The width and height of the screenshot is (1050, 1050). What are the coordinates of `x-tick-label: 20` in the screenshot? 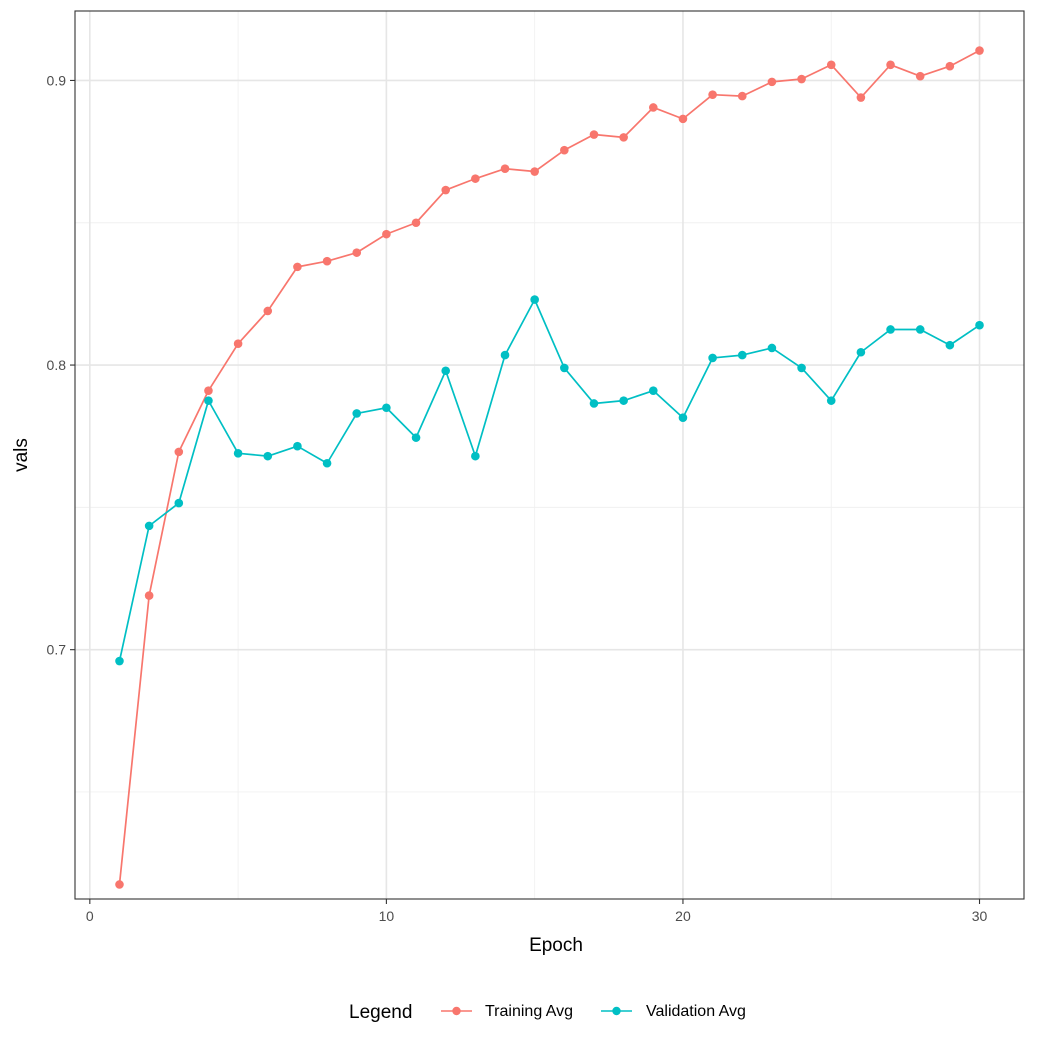 It's located at (683, 916).